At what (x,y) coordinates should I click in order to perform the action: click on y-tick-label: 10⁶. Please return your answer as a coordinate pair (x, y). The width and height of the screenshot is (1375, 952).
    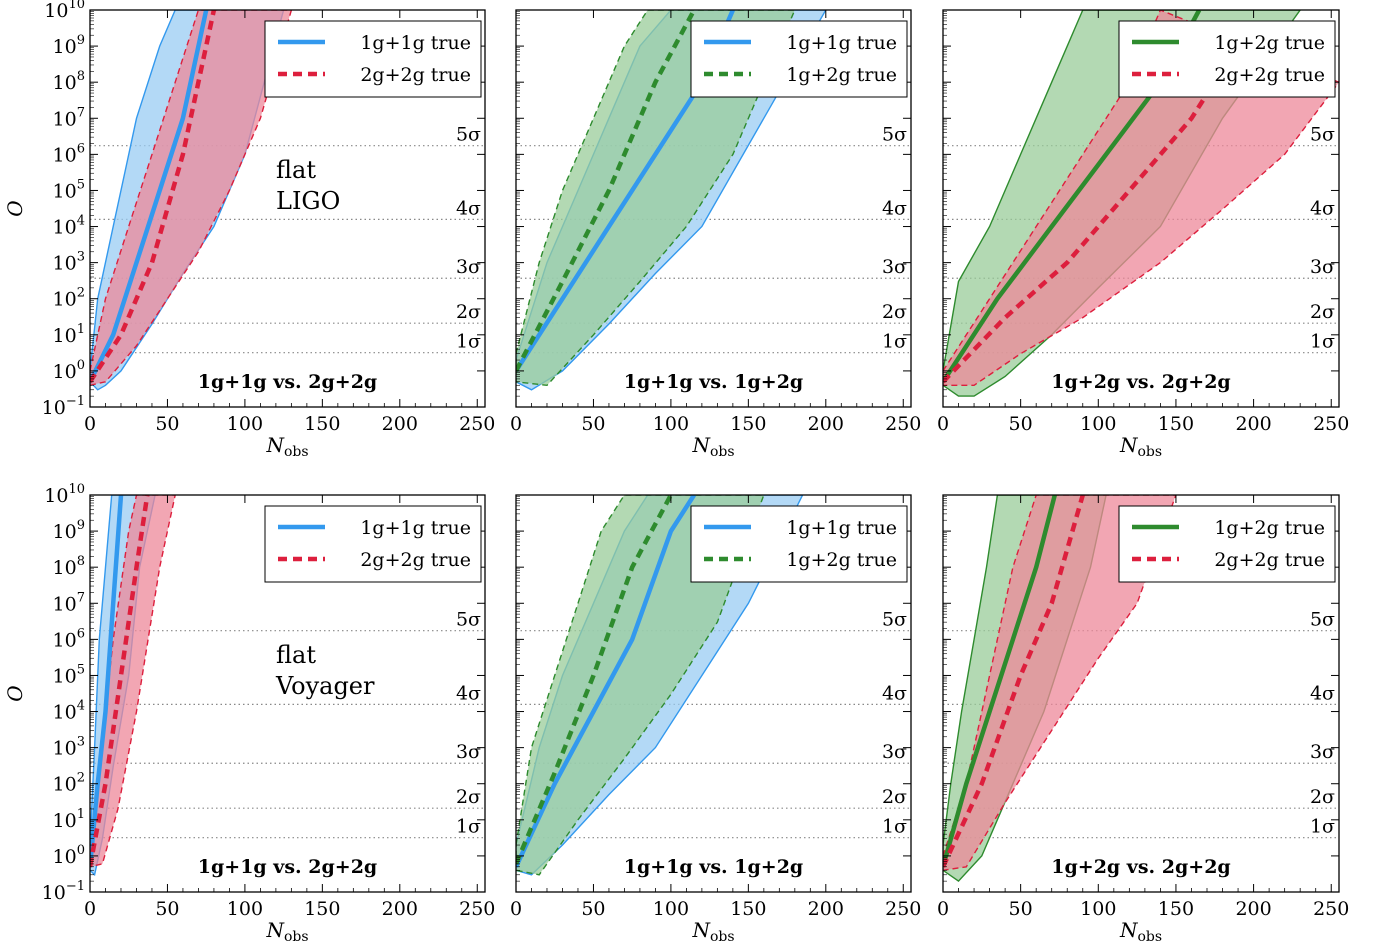
    Looking at the image, I should click on (69, 153).